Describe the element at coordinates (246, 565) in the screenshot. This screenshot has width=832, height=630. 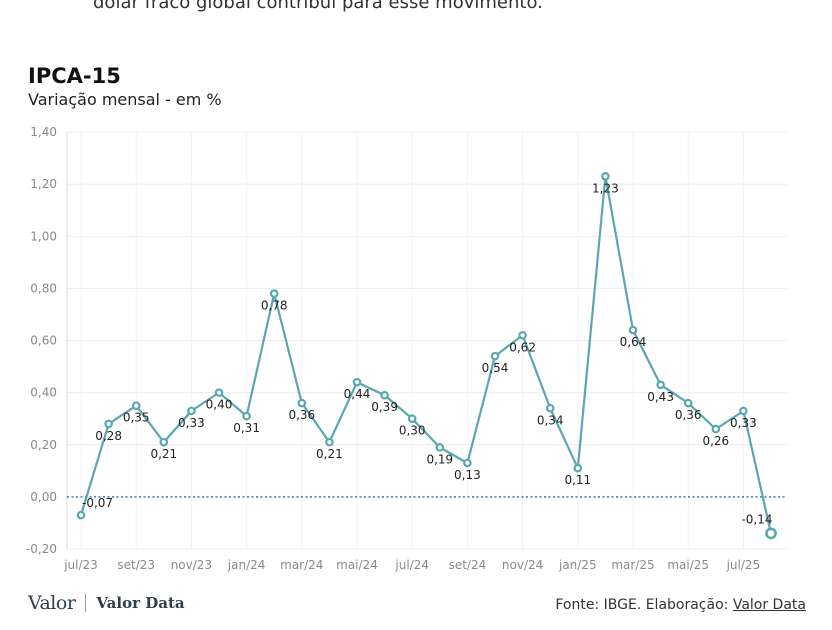
I see `x-tick-label: jan/24` at that location.